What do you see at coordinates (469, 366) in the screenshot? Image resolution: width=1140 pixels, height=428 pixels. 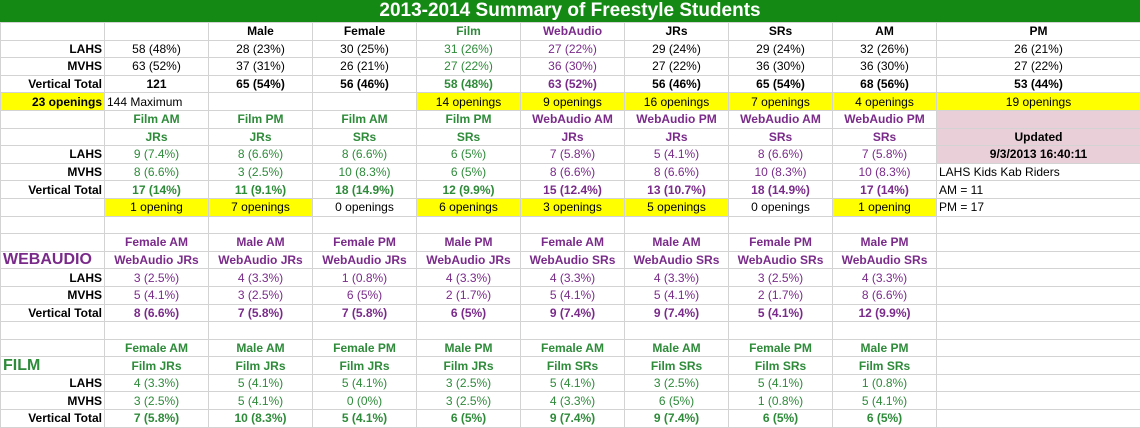 I see `film-col-header: Film JRs` at bounding box center [469, 366].